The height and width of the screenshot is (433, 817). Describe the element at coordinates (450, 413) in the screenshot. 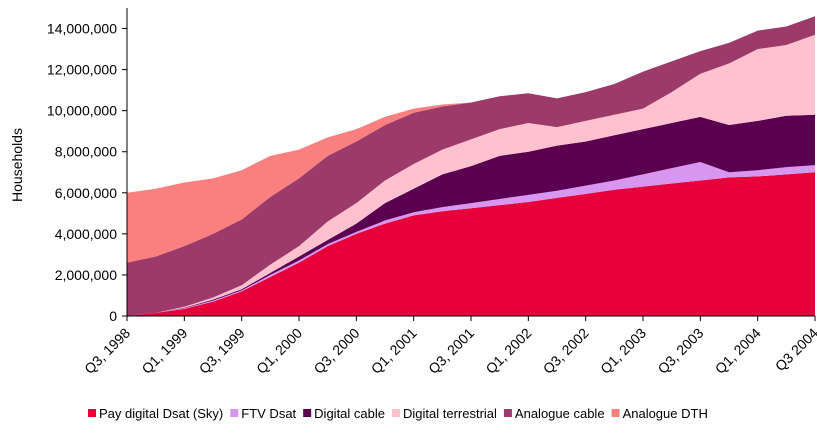

I see `legend-label: Digital terrestrial` at that location.